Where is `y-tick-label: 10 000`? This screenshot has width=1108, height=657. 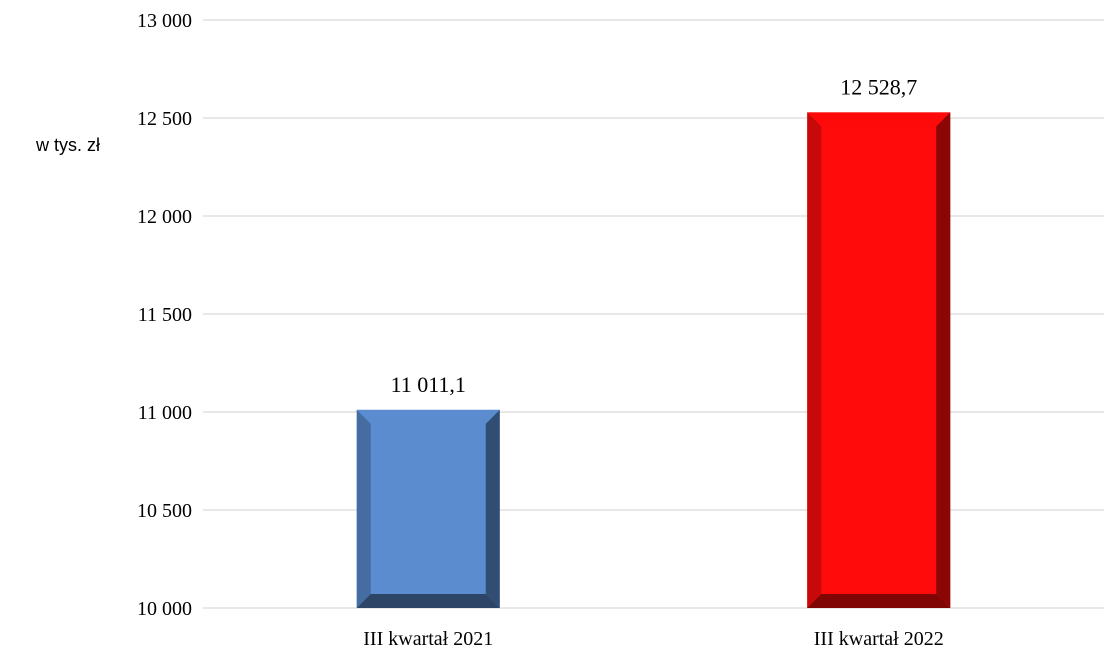
y-tick-label: 10 000 is located at coordinates (164, 609).